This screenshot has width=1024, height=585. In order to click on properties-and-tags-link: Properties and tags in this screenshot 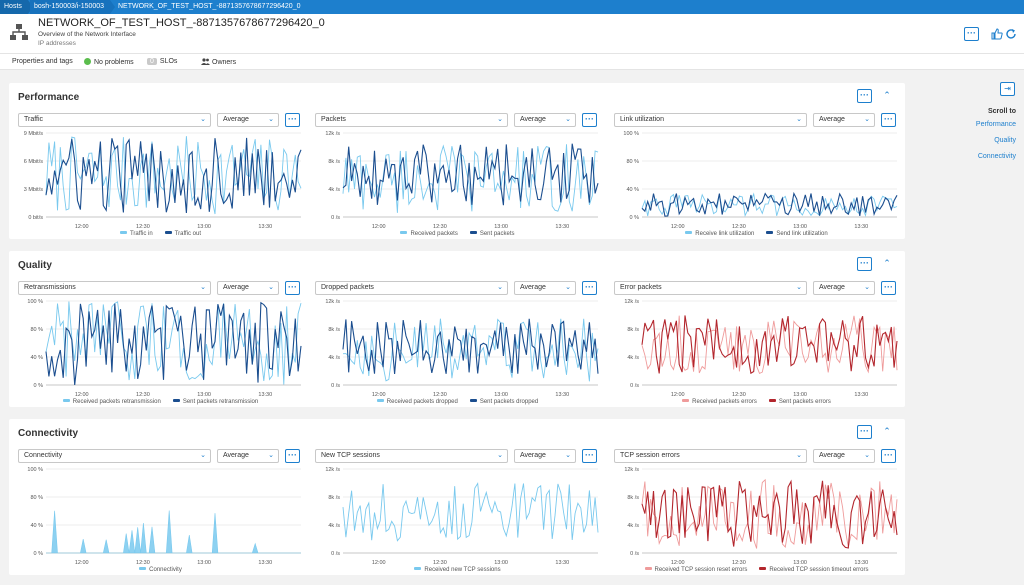, I will do `click(42, 61)`.